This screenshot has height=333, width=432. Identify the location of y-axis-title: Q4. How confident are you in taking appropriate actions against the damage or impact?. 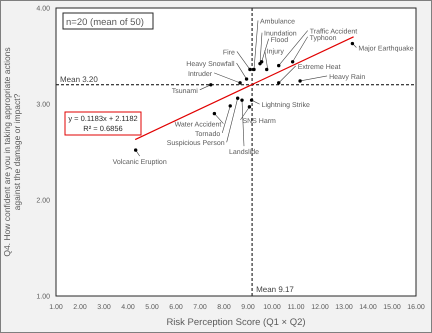
(12, 152).